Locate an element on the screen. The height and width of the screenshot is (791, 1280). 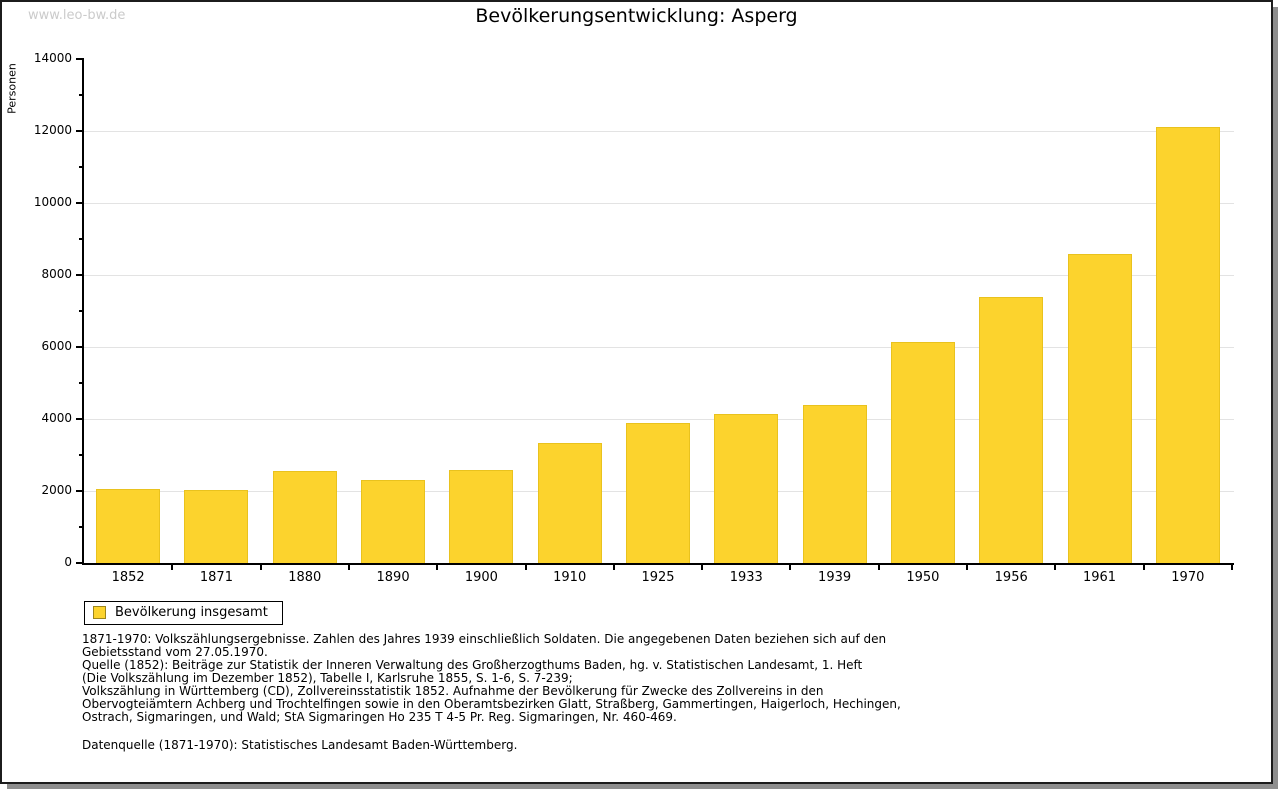
bar-1961 is located at coordinates (1099, 408).